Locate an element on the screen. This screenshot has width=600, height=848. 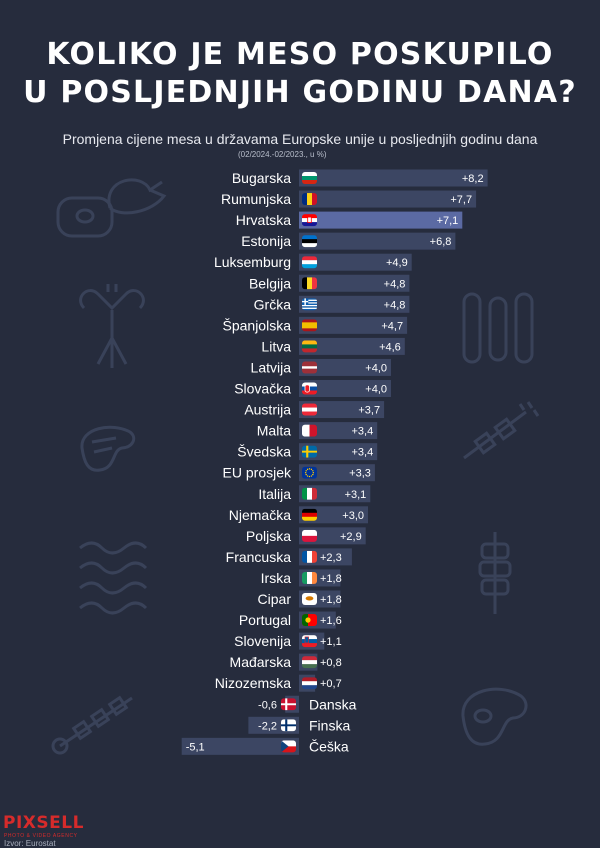
flag-icon-lt is located at coordinates (309, 346).